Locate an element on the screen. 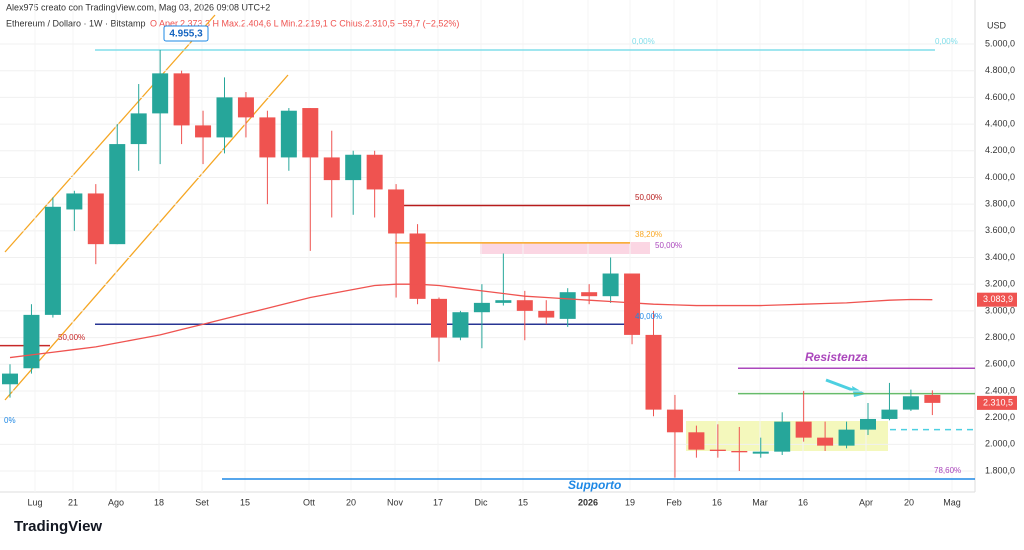 This screenshot has height=550, width=1024. y-tick-label: 5.000,0 is located at coordinates (1000, 43).